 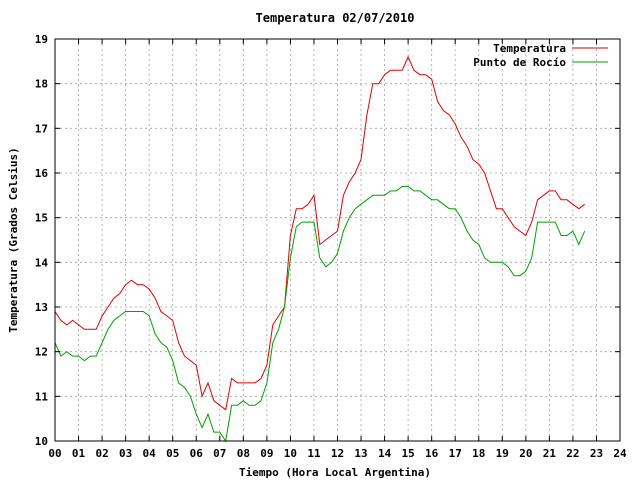 I want to click on x-tick-label: 11, so click(x=314, y=453).